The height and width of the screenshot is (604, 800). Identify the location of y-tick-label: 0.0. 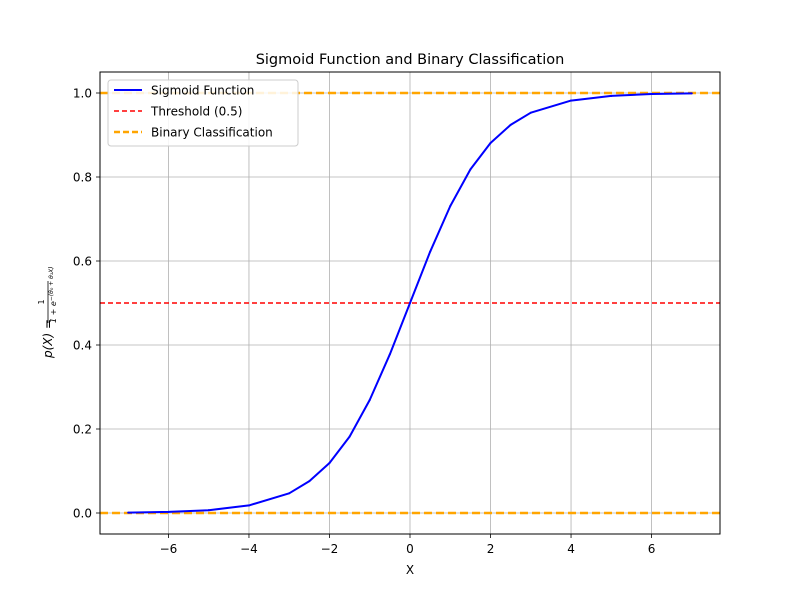
(82, 514).